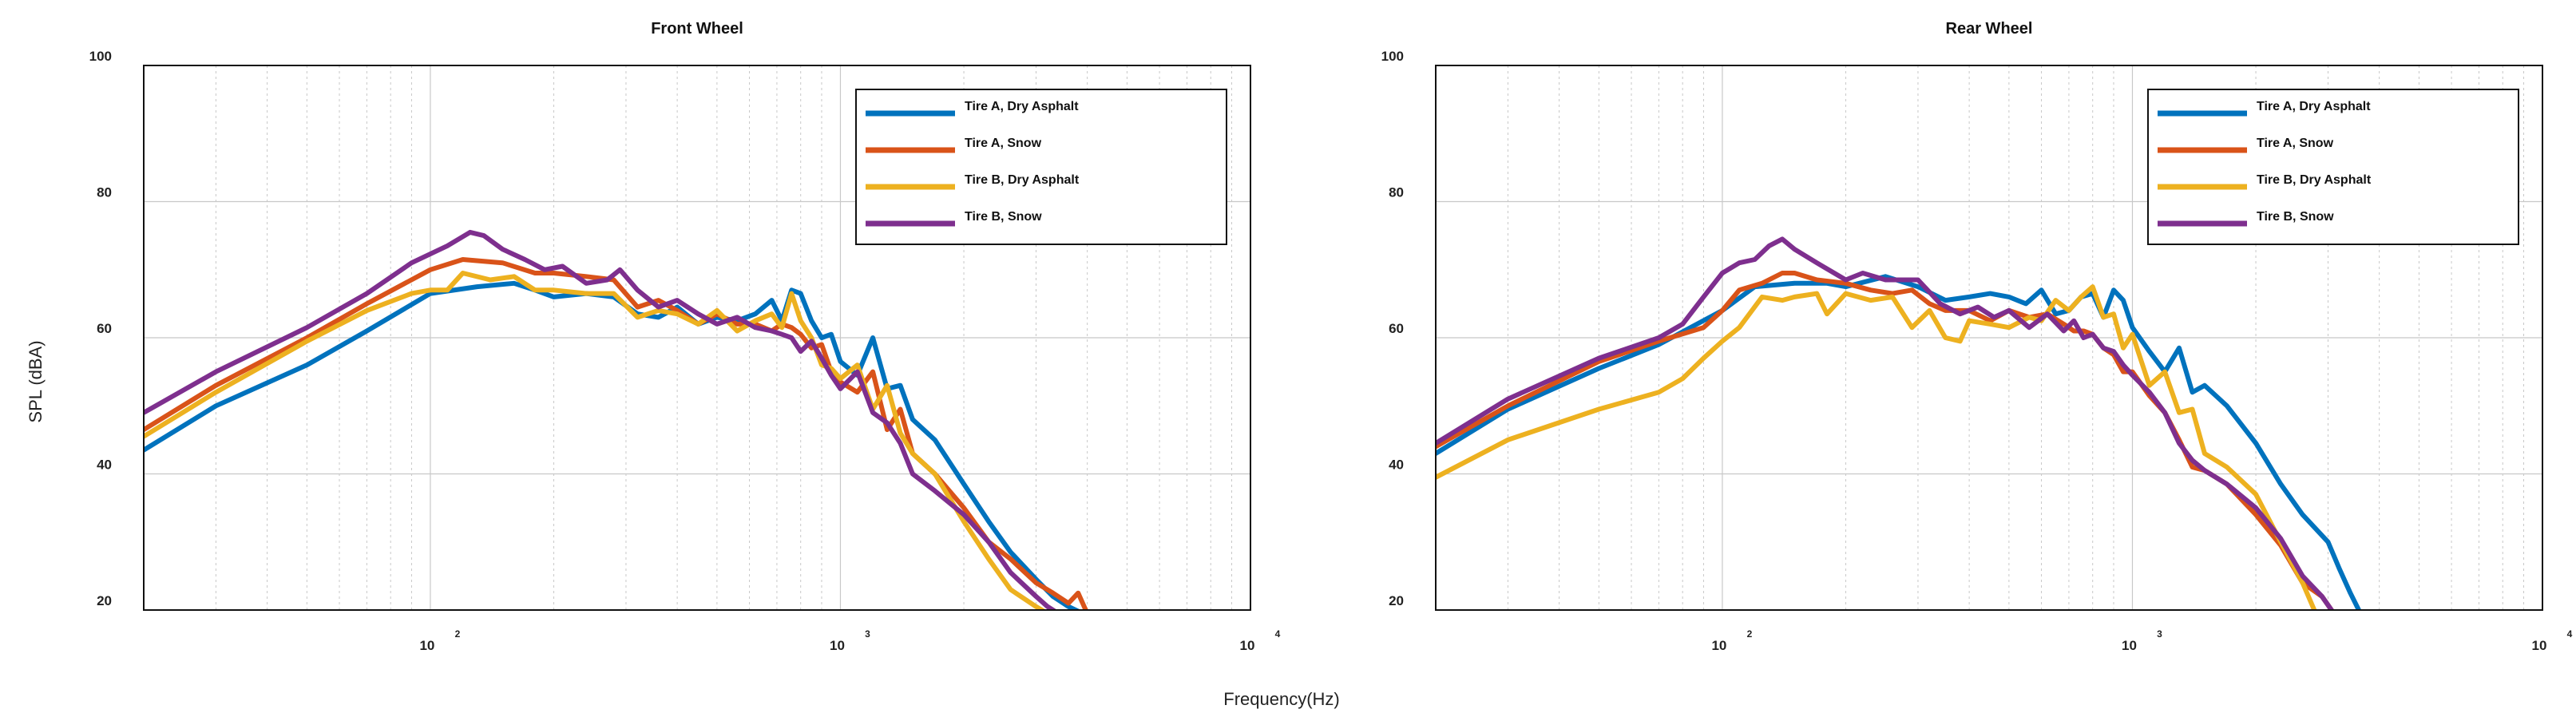 Image resolution: width=2576 pixels, height=725 pixels. What do you see at coordinates (36, 381) in the screenshot?
I see `y-axis-label: SPL (dBA)` at bounding box center [36, 381].